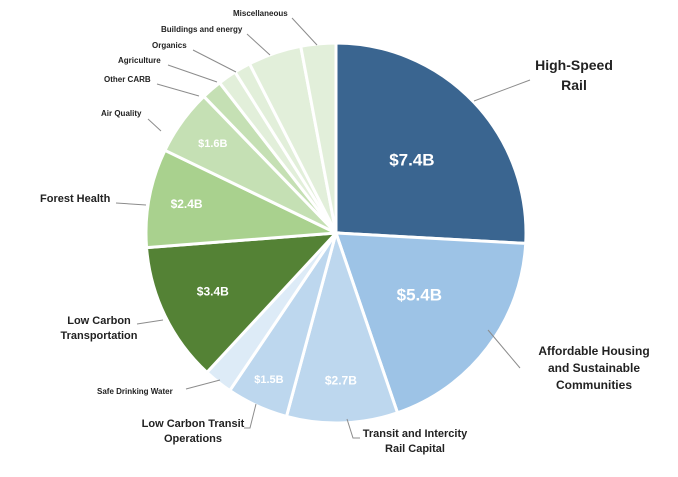 Image resolution: width=678 pixels, height=477 pixels. Describe the element at coordinates (431, 143) in the screenshot. I see `pie-slice-hsr` at that location.